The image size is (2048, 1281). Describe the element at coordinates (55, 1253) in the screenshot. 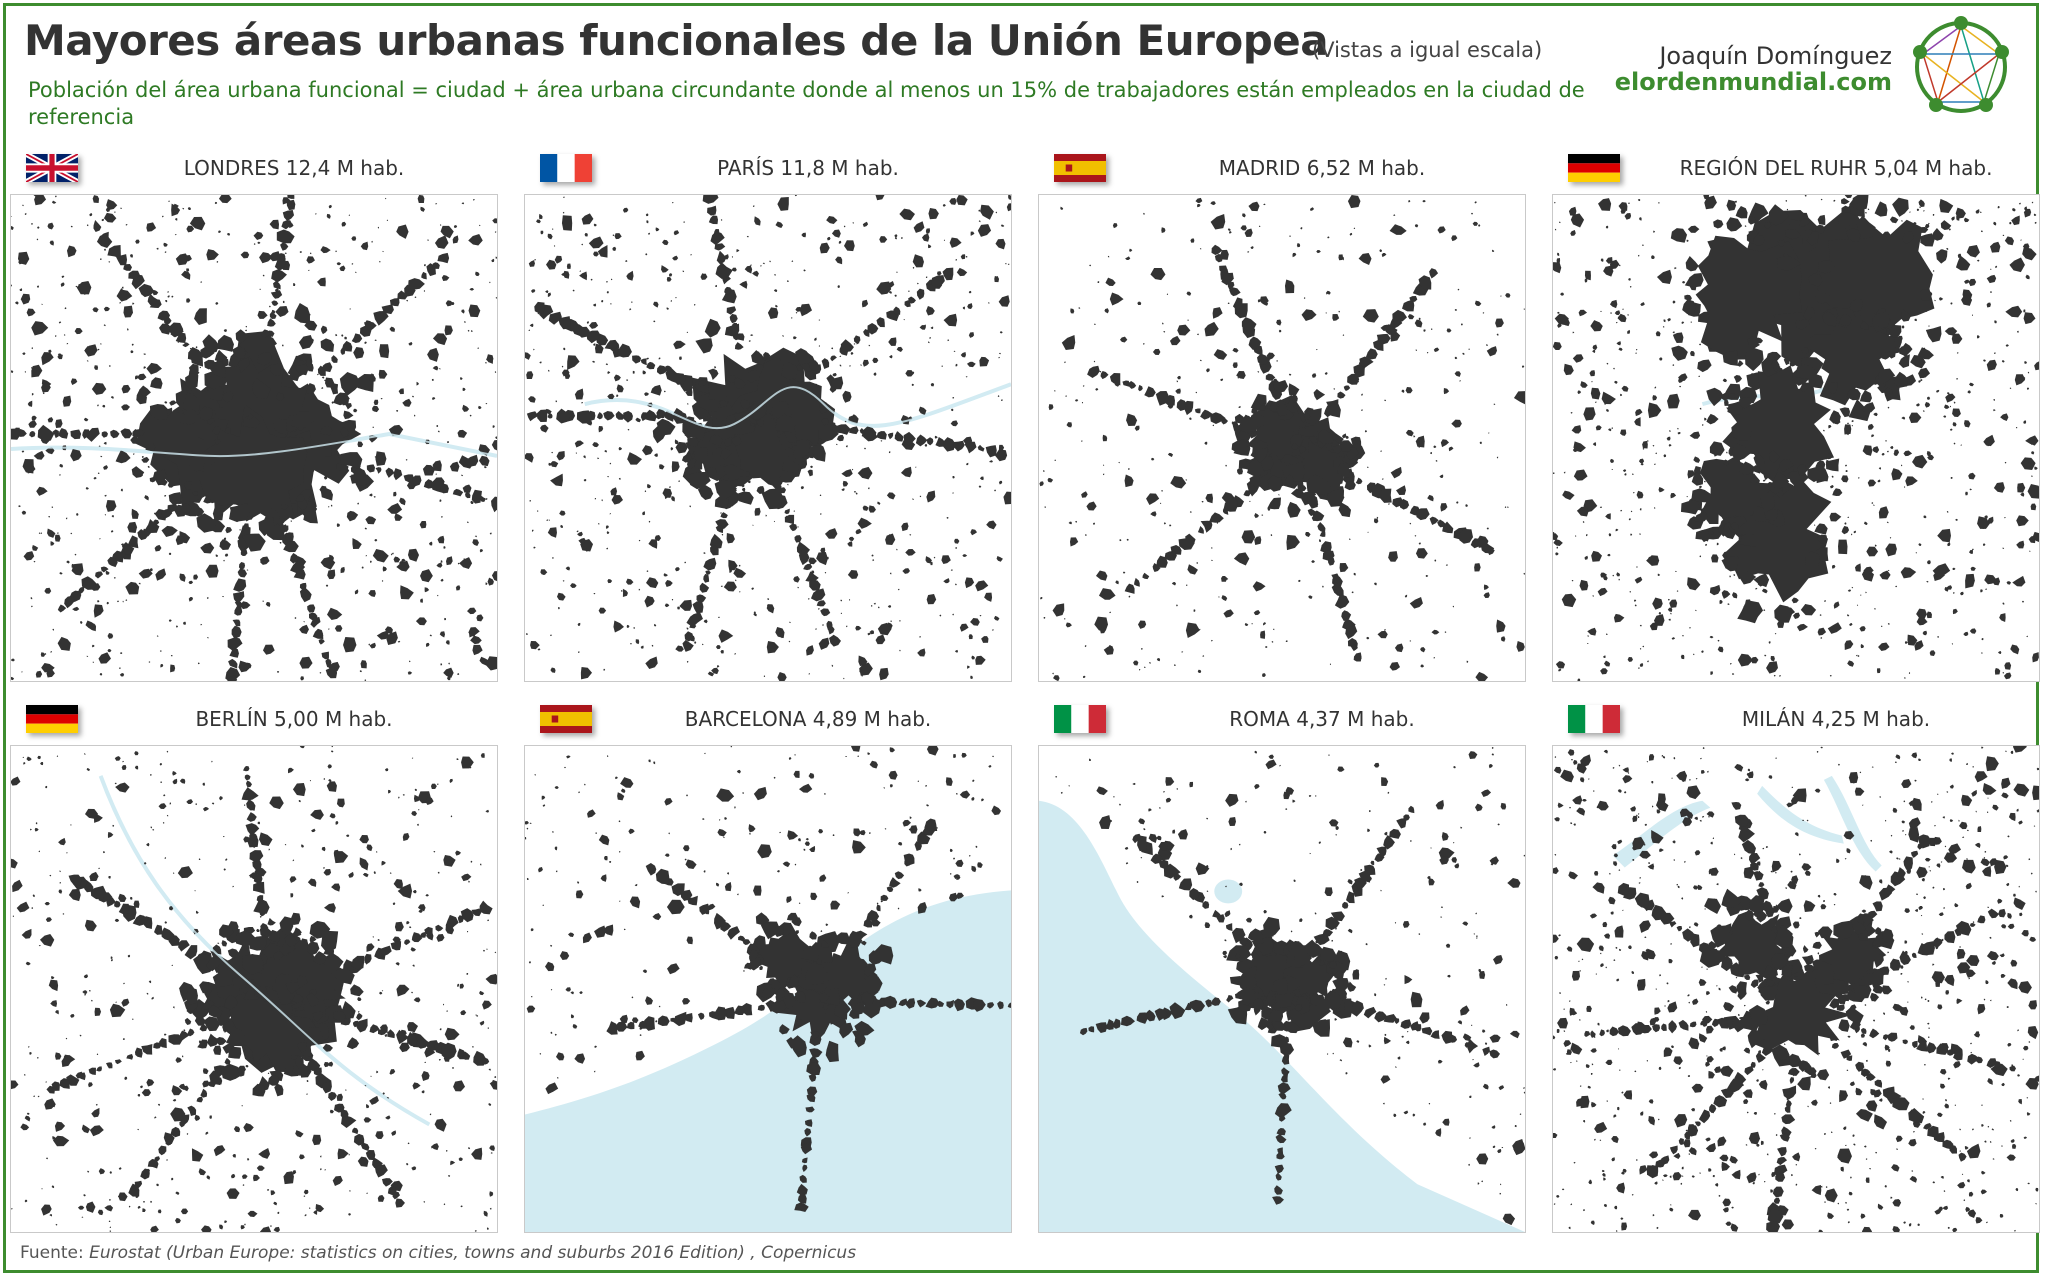

I see `source-prefix: Fuente:` at that location.